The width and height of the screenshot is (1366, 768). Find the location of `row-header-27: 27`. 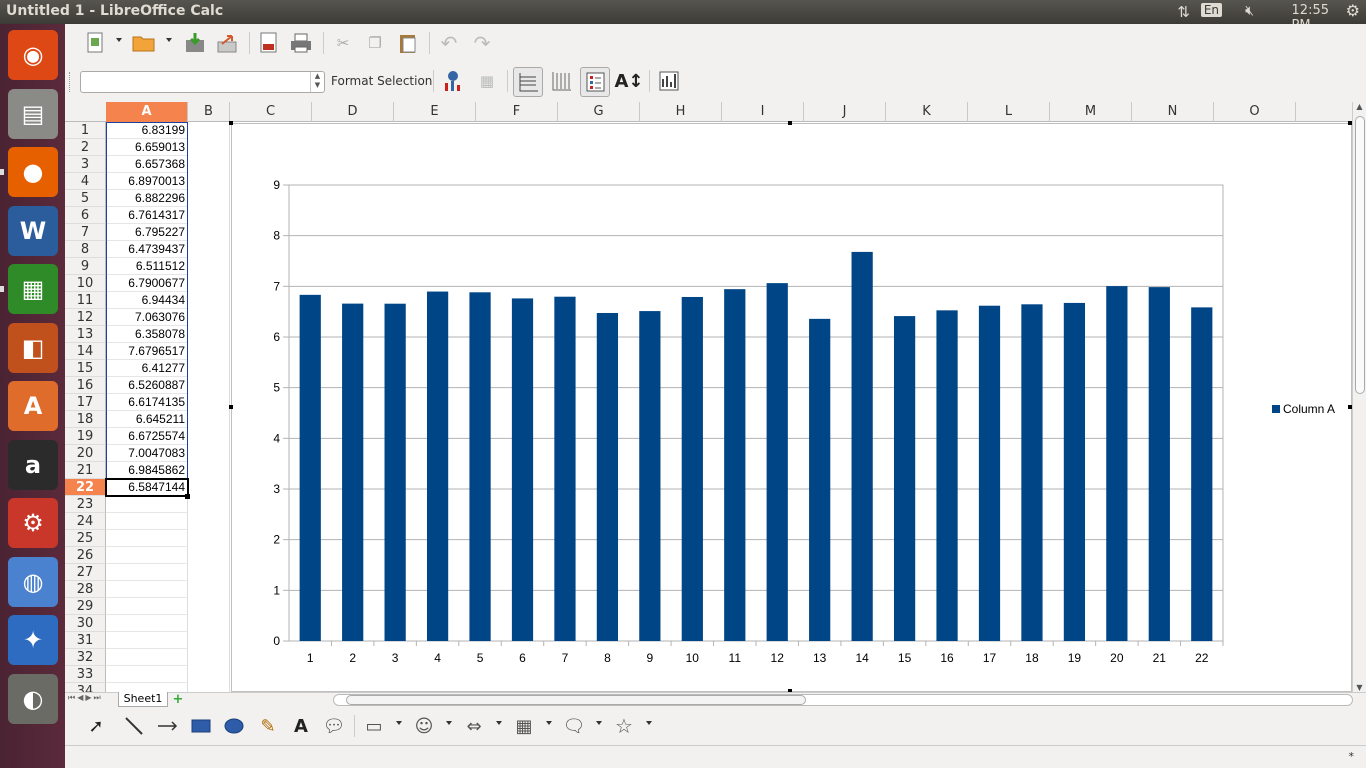

row-header-27: 27 is located at coordinates (85, 572).